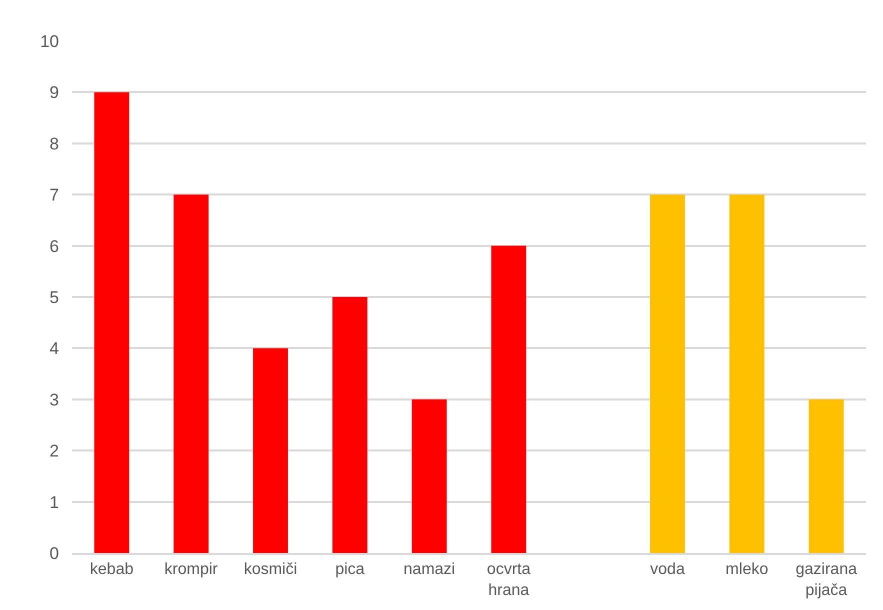  I want to click on y-tick-label: 8, so click(54, 144).